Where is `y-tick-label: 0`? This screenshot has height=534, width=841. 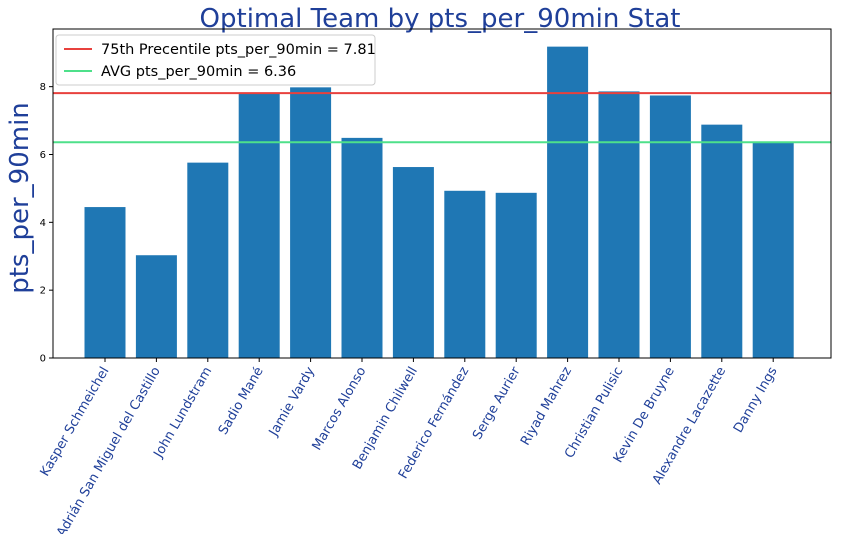
y-tick-label: 0 is located at coordinates (43, 359).